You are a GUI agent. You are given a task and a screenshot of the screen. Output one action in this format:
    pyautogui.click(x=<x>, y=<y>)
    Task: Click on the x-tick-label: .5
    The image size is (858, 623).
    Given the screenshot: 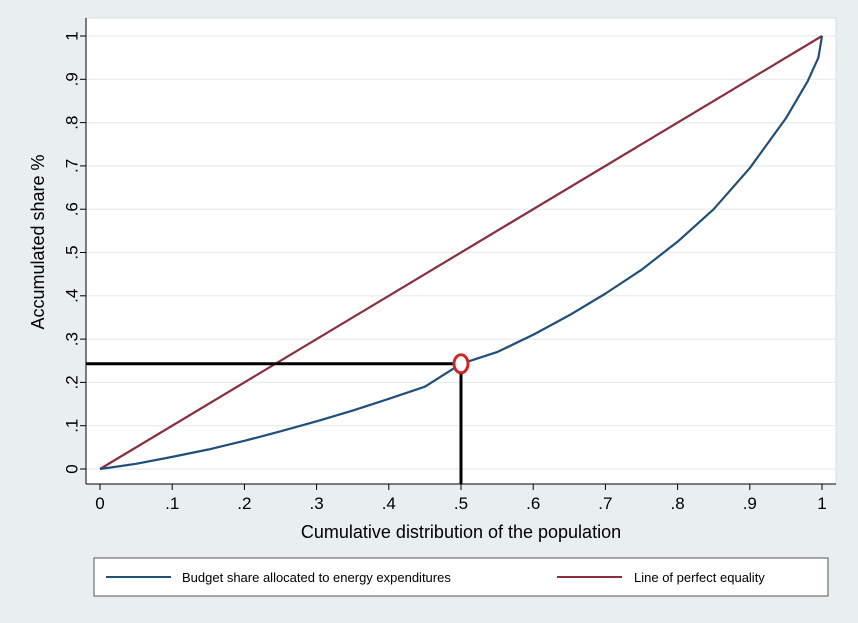 What is the action you would take?
    pyautogui.click(x=461, y=503)
    